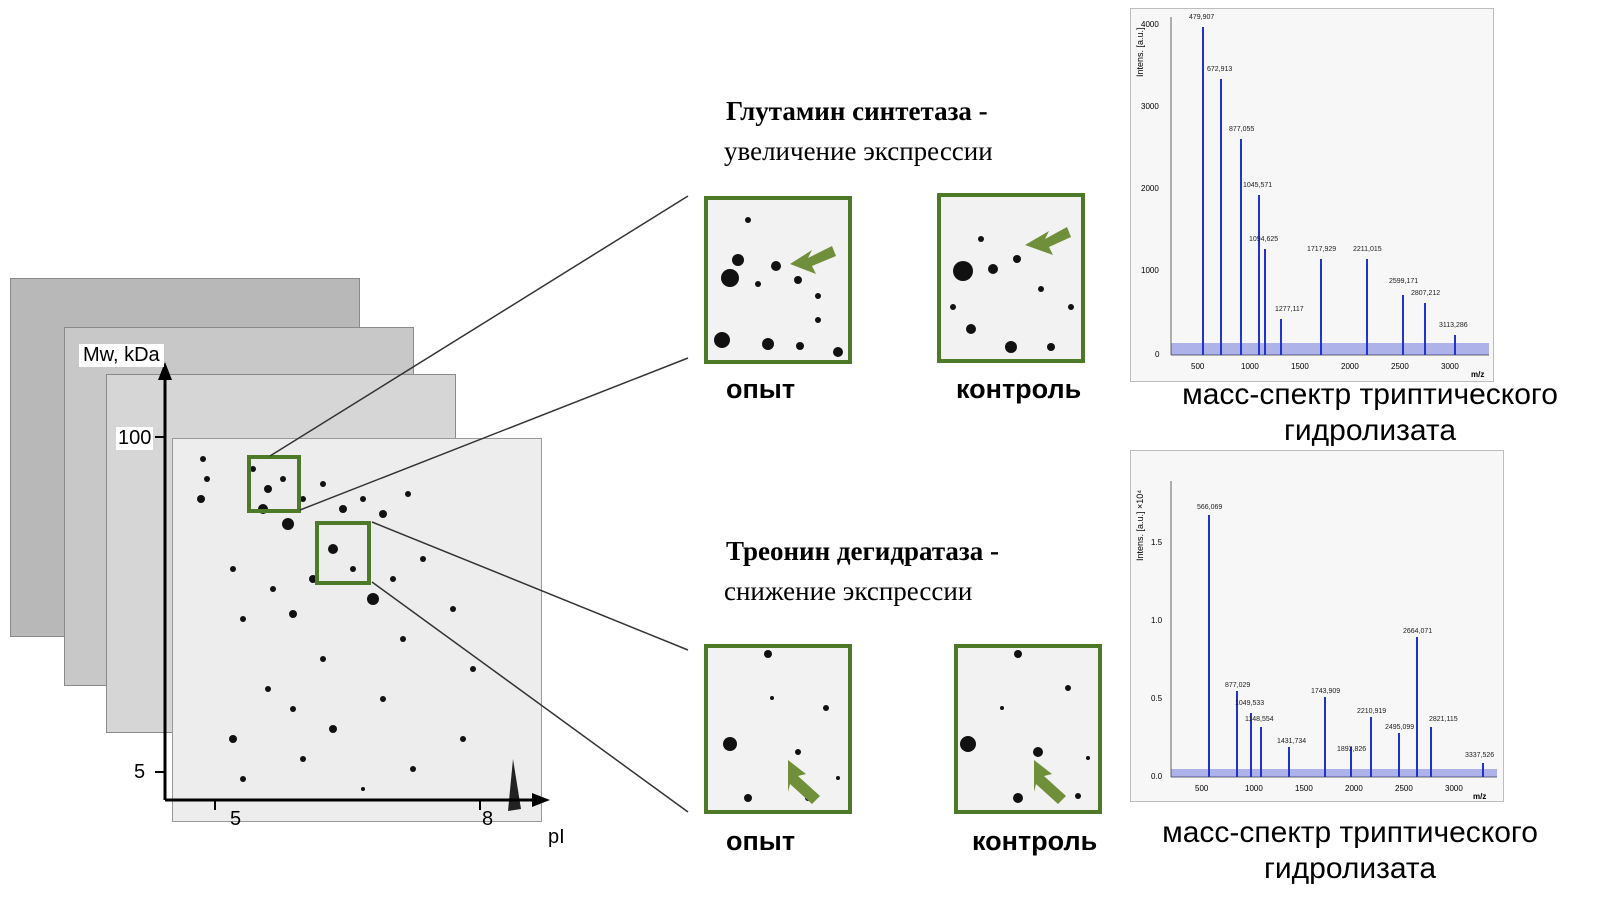 The image size is (1619, 913). What do you see at coordinates (1035, 841) in the screenshot?
I see `protein-2-control-label: контроль` at bounding box center [1035, 841].